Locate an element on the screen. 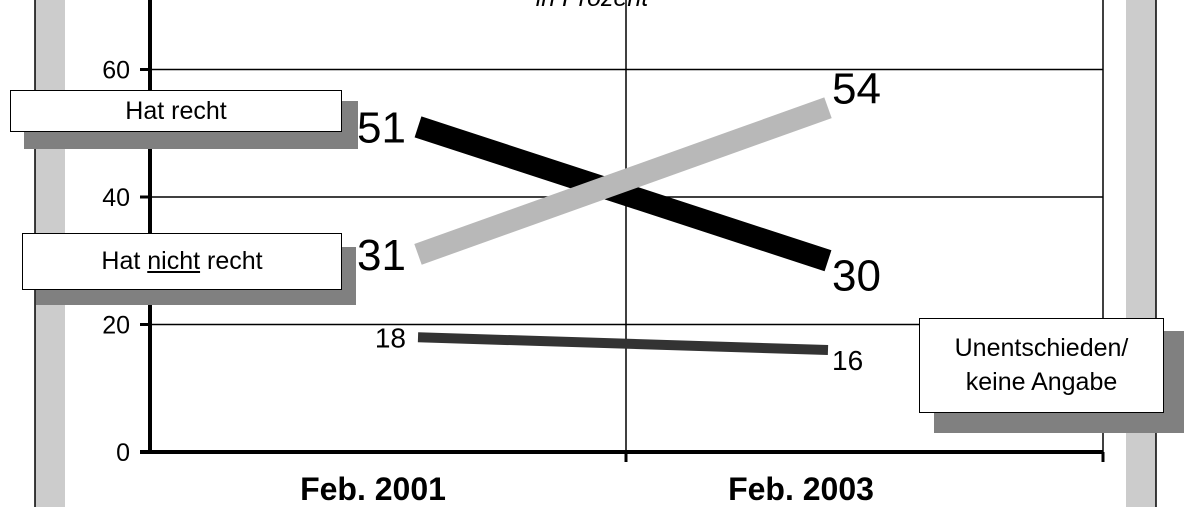  legend-hat-recht: Hat recht is located at coordinates (176, 111).